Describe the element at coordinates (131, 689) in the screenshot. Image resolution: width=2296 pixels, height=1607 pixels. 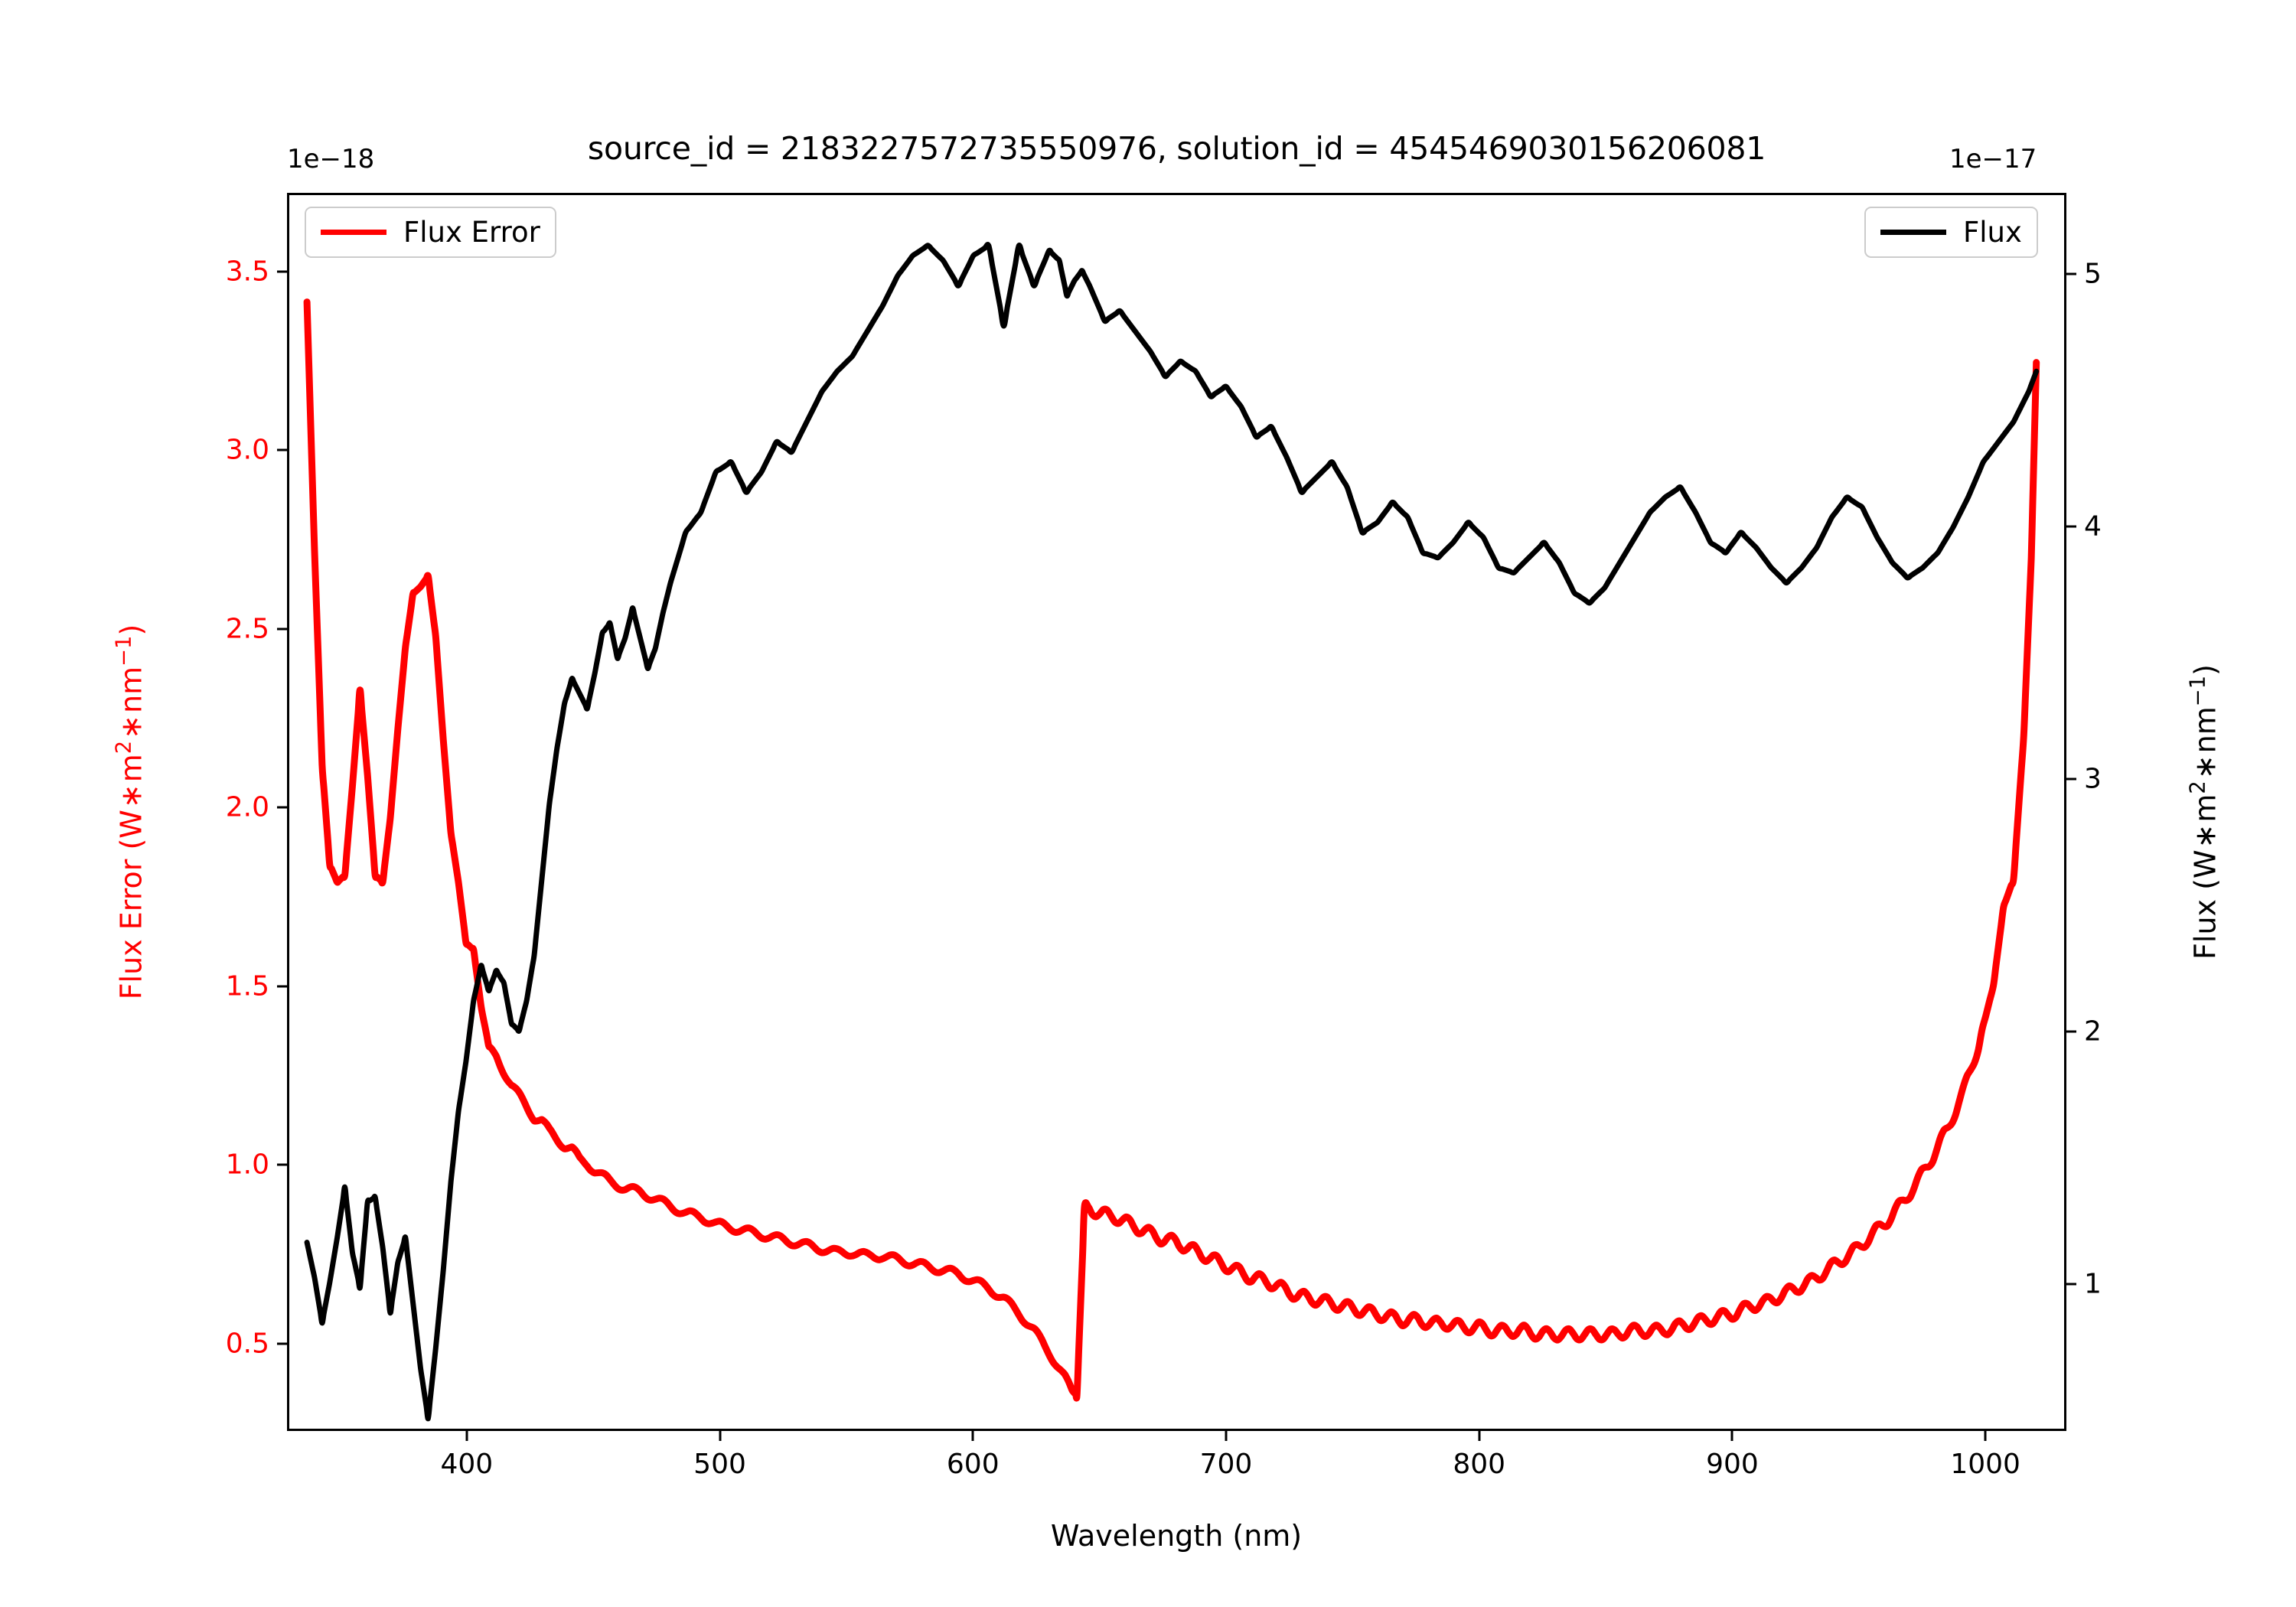
I see `left-axis-label-tail: nm` at that location.